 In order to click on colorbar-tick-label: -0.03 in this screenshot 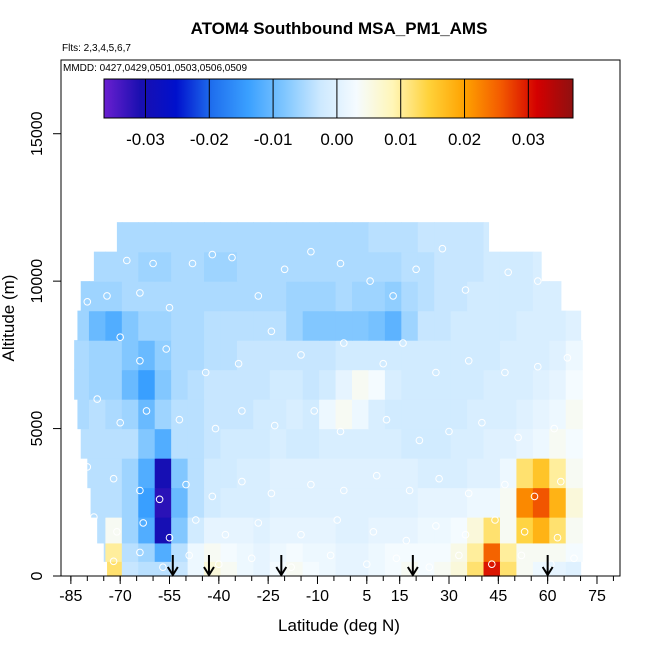, I will do `click(145, 139)`.